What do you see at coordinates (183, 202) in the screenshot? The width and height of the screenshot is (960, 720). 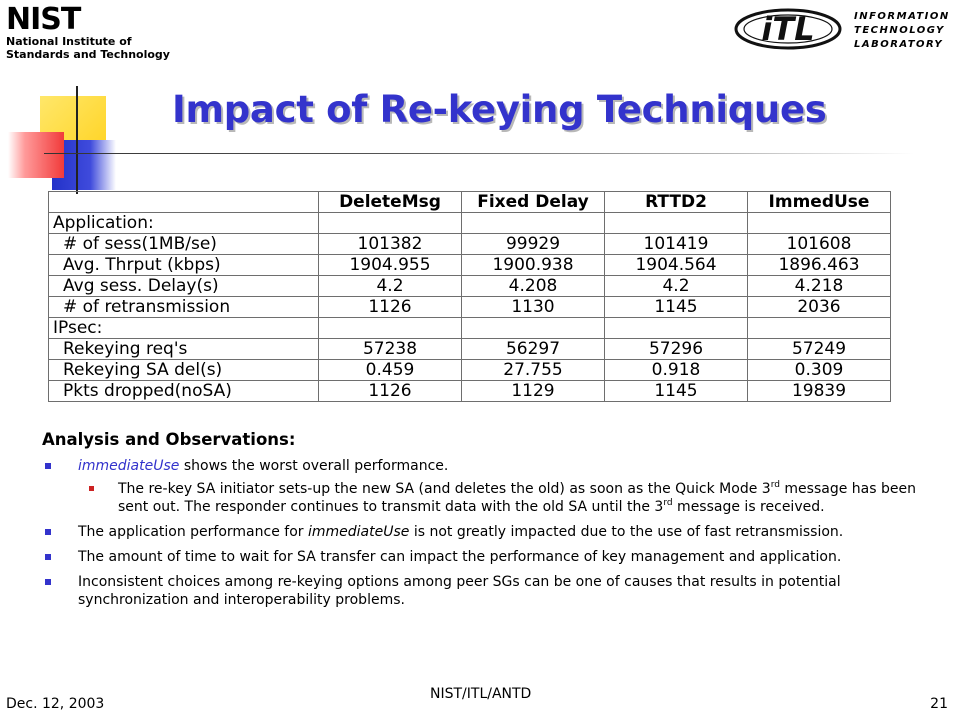 I see `table-header-blank` at bounding box center [183, 202].